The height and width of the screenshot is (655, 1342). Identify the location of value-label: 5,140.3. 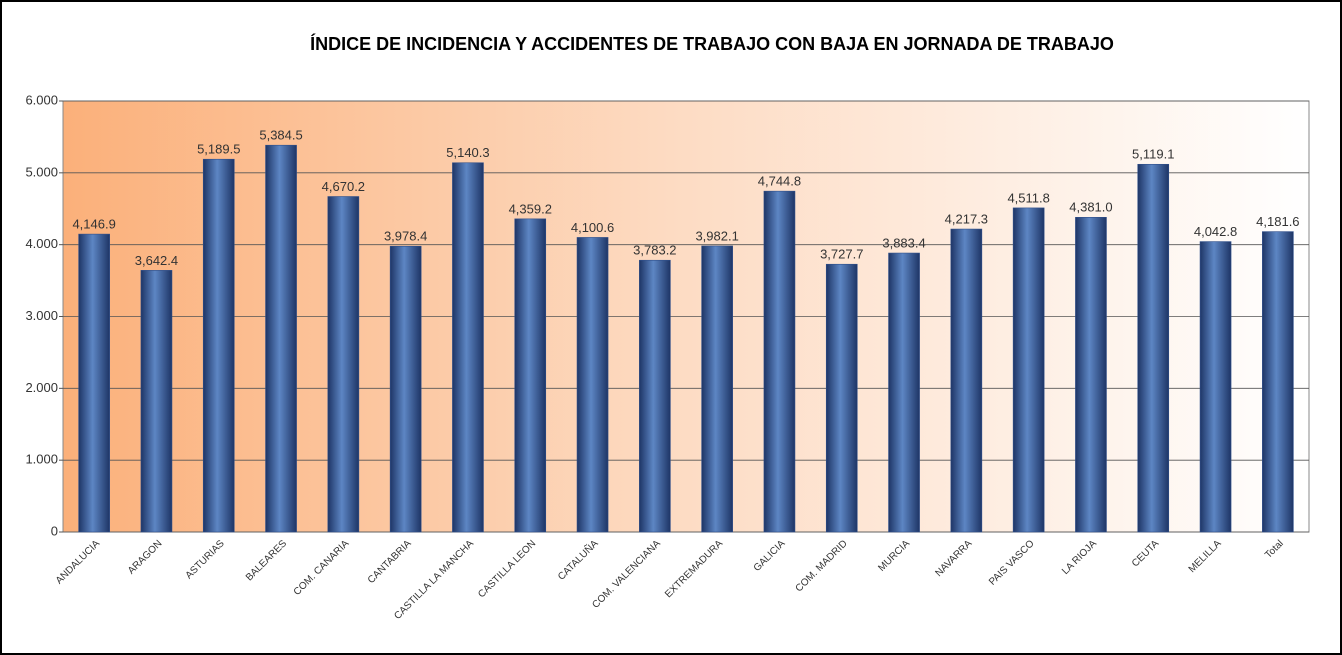
(467, 152).